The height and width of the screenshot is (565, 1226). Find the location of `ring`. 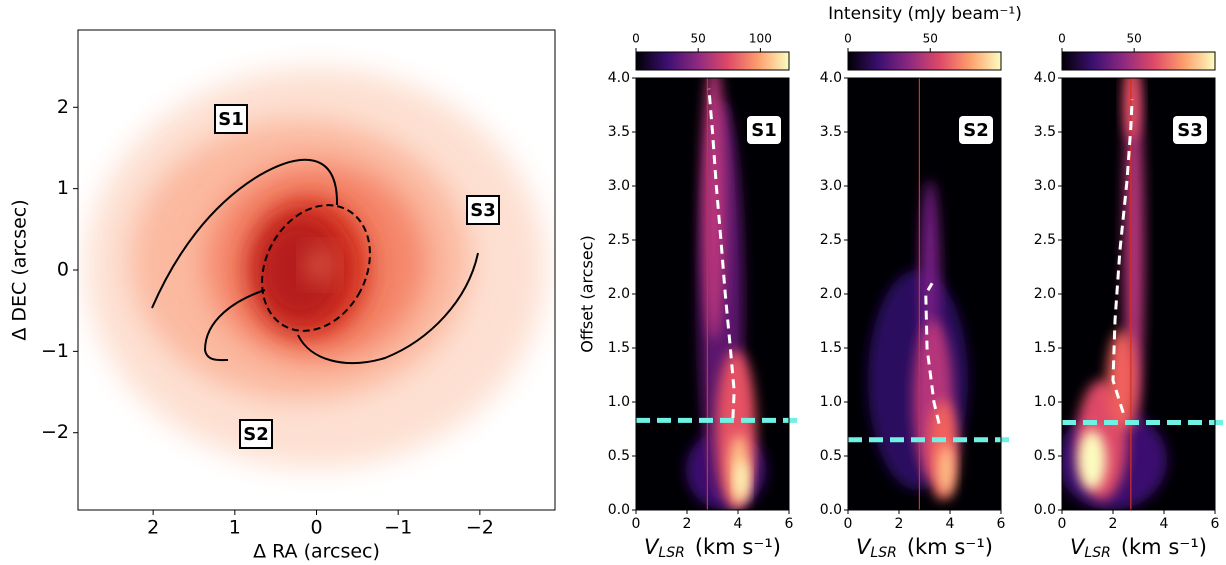

ring is located at coordinates (316, 268).